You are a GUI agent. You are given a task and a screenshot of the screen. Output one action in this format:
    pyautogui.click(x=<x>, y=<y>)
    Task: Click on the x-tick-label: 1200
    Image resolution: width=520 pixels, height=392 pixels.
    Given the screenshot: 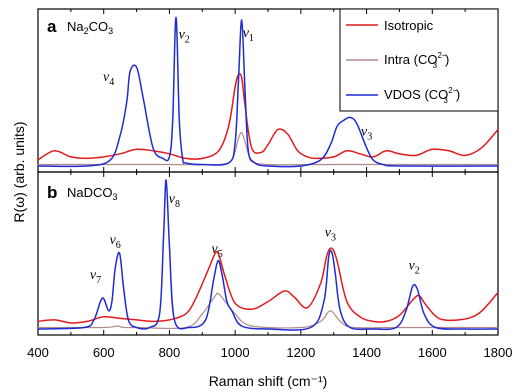 What is the action you would take?
    pyautogui.click(x=300, y=352)
    